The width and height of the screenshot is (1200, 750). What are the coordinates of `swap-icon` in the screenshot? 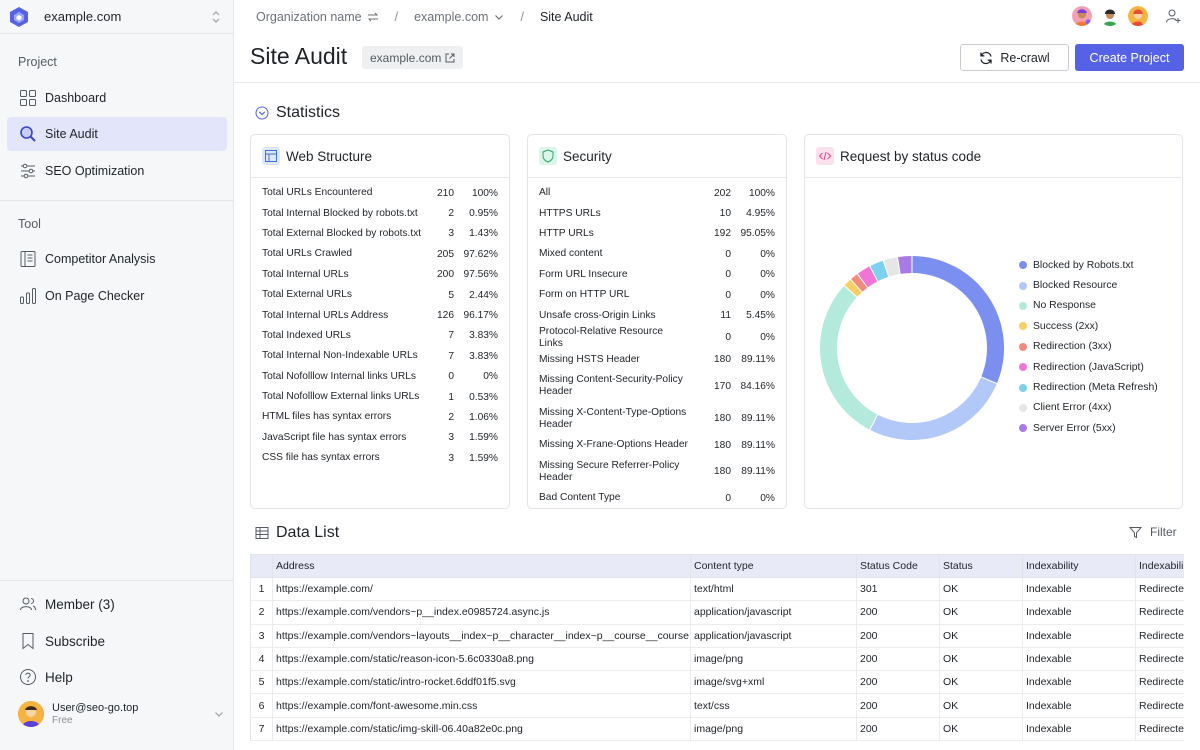 It's located at (373, 17).